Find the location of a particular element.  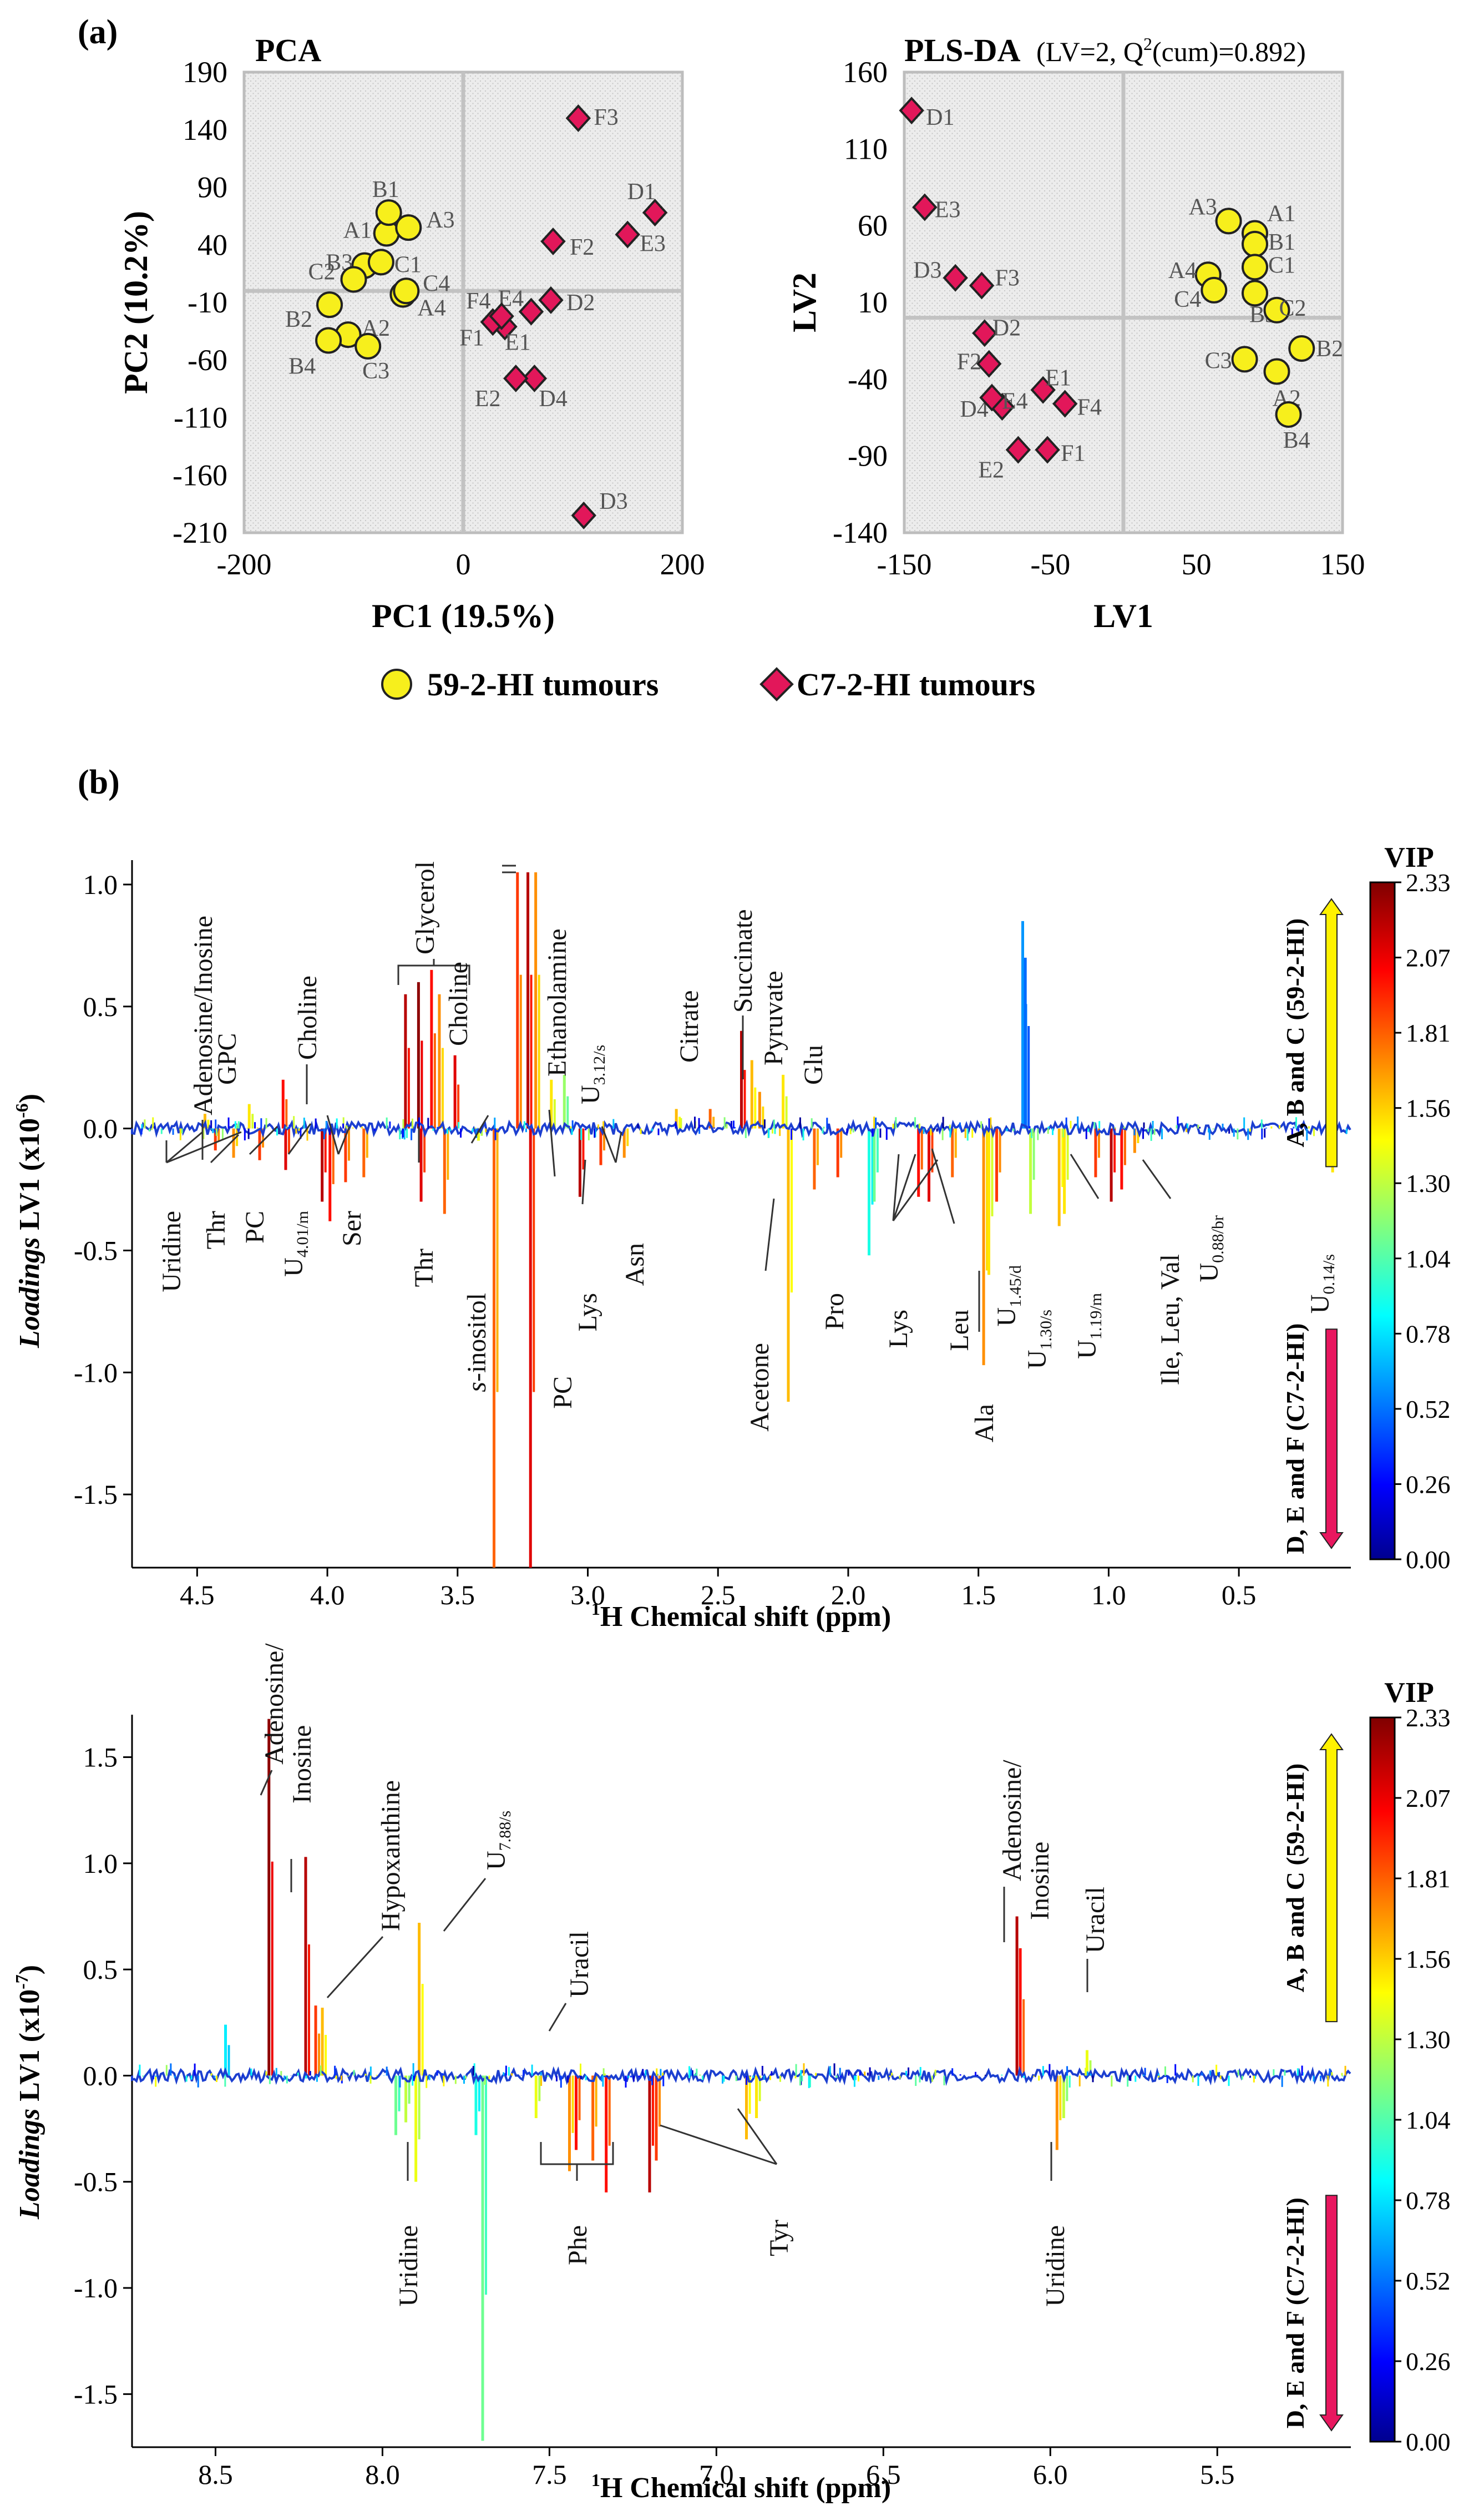

ann2-u788-sub: 7.88/s is located at coordinates (505, 1831).